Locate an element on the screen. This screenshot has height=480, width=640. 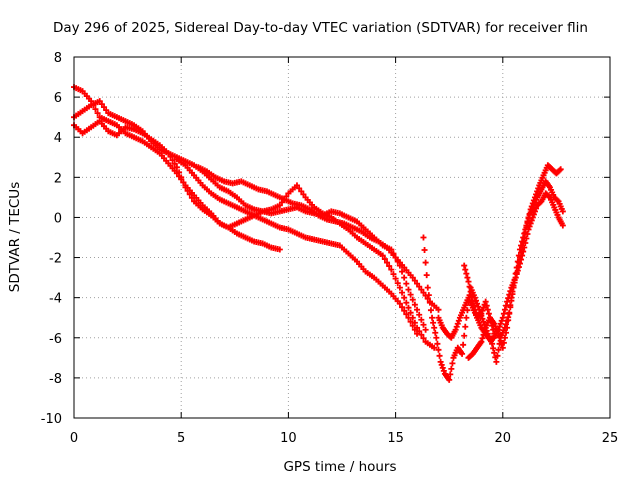
y-tick-label: -10 is located at coordinates (51, 419).